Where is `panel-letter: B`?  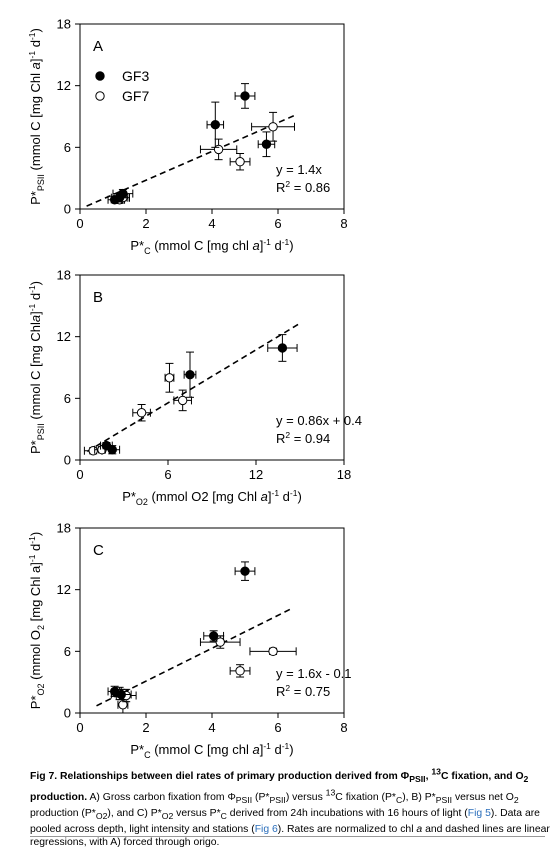 panel-letter: B is located at coordinates (98, 297).